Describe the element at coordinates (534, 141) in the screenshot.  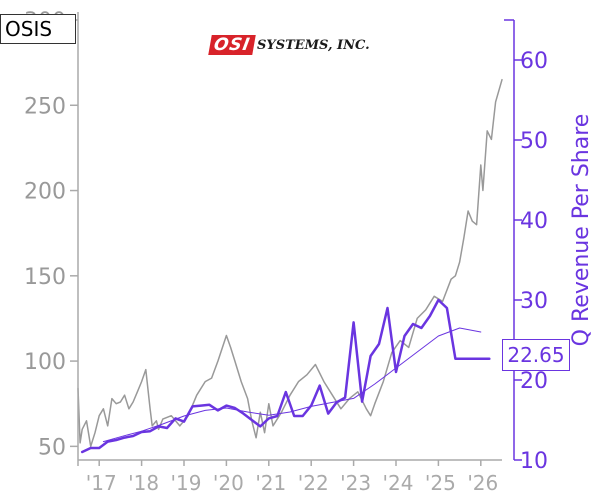
I see `right-axis-tick-label: 50` at that location.